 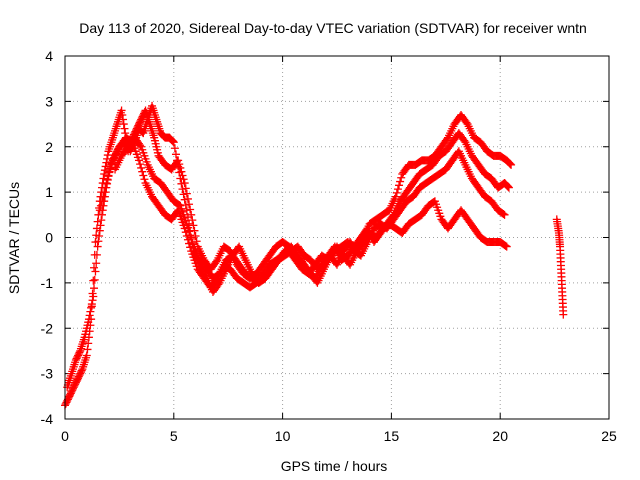 What do you see at coordinates (65, 436) in the screenshot?
I see `x-tick-label: 0` at bounding box center [65, 436].